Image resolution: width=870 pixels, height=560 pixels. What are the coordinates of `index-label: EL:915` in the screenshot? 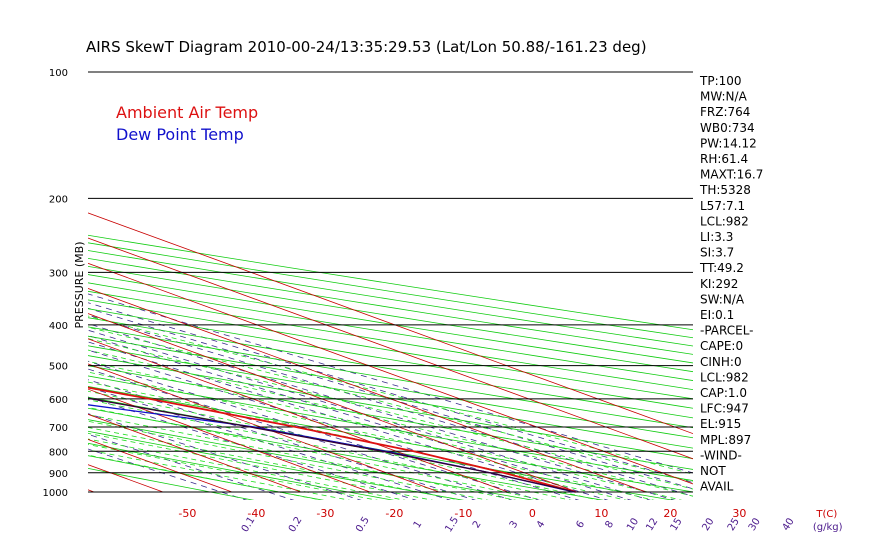 It's located at (720, 424).